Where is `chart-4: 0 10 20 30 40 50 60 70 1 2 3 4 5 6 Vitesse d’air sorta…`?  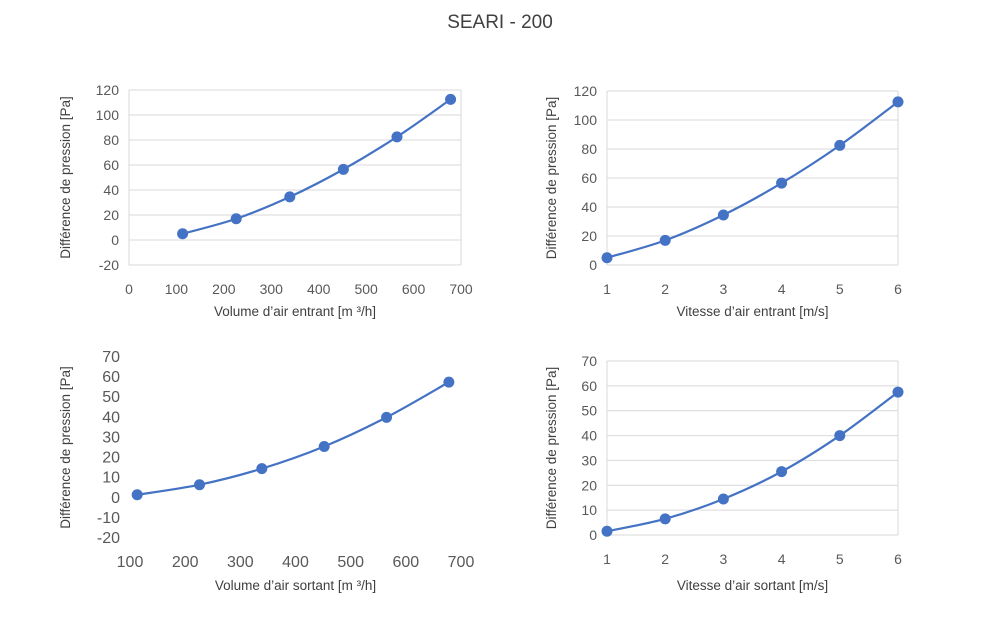
chart-4: 0 10 20 30 40 50 60 70 1 2 3 4 5 6 Vitesse d’air sorta… is located at coordinates (724, 473).